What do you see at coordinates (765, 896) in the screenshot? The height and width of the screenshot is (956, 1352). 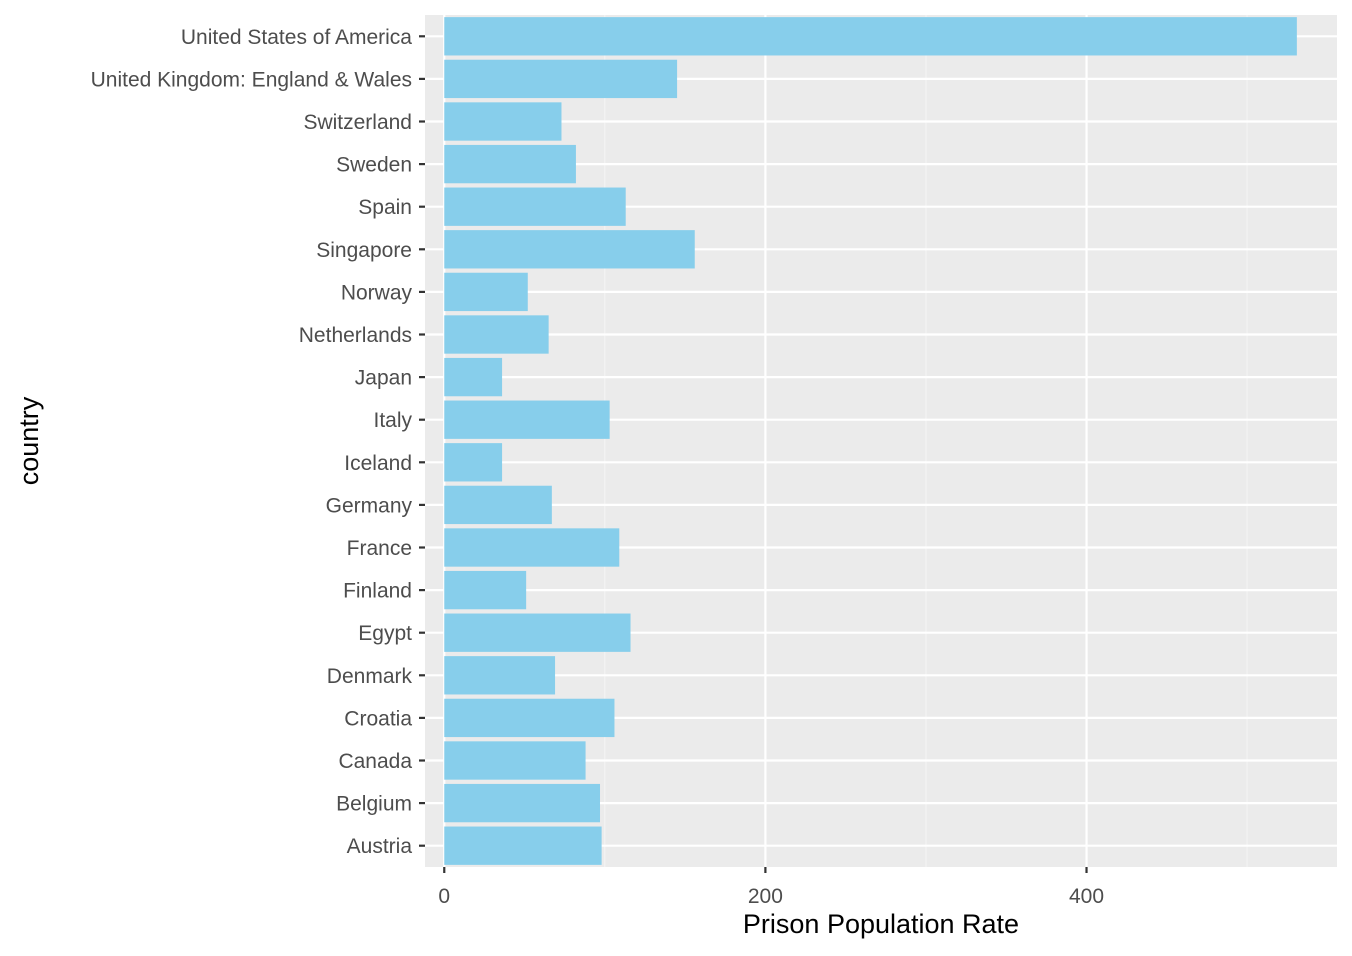 I see `x-tick-label: 200` at bounding box center [765, 896].